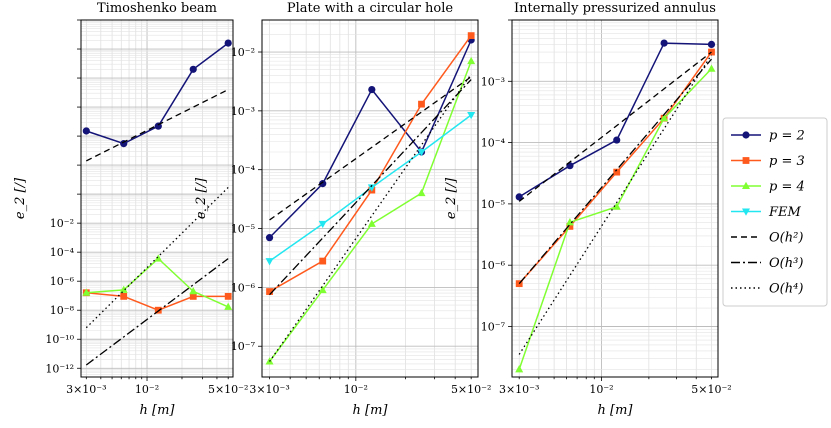 This screenshot has height=428, width=831. Describe the element at coordinates (768, 161) in the screenshot. I see `legend-entry: p = 3` at that location.